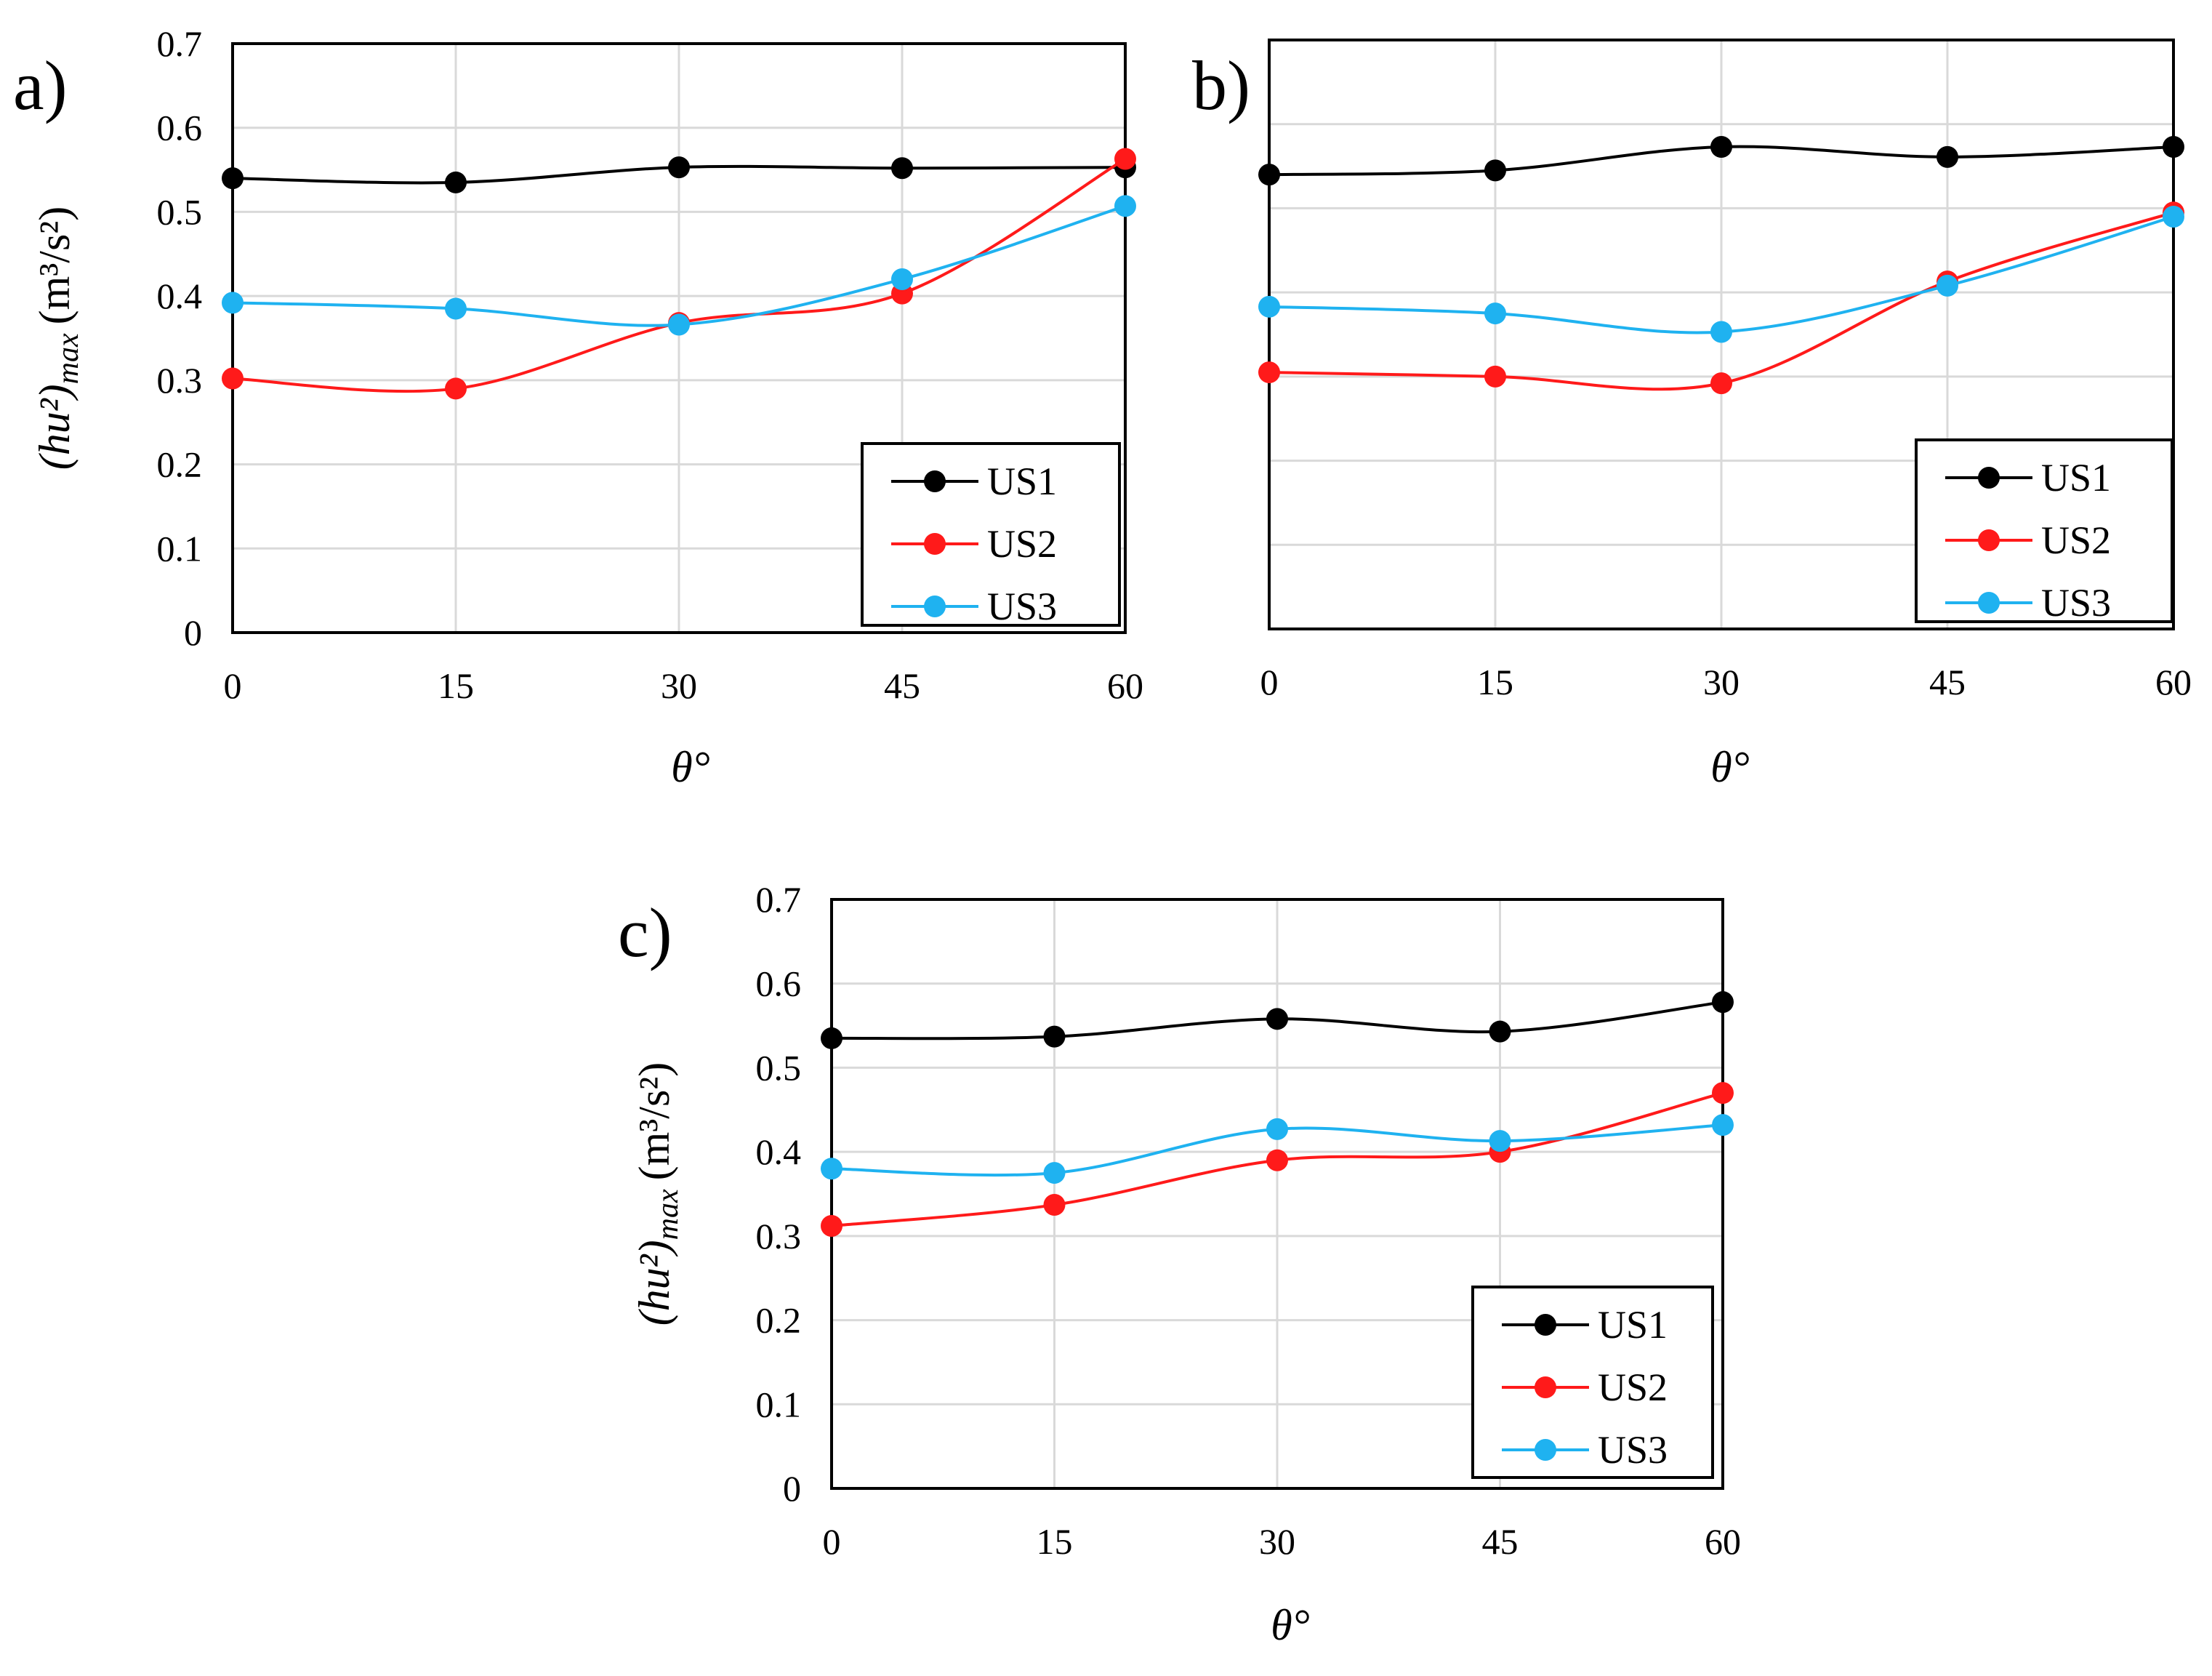 This screenshot has height=1676, width=2212. What do you see at coordinates (779, 1404) in the screenshot?
I see `y-tick-label: 0.1` at bounding box center [779, 1404].